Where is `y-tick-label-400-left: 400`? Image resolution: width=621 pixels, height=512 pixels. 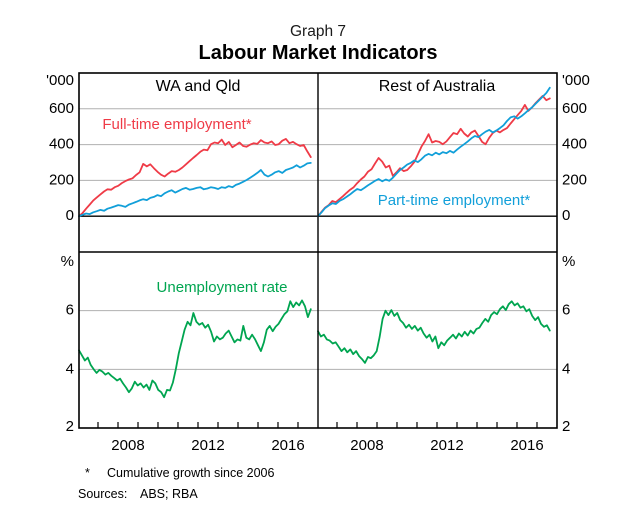
y-tick-label-400-left: 400 is located at coordinates (61, 144).